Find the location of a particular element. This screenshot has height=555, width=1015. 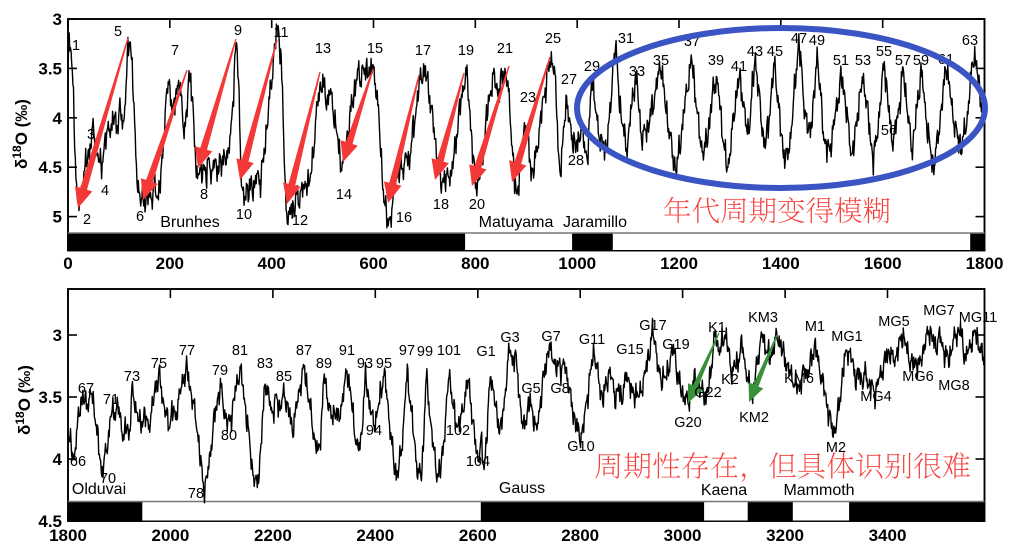

svg-text: 93 is located at coordinates (365, 364).